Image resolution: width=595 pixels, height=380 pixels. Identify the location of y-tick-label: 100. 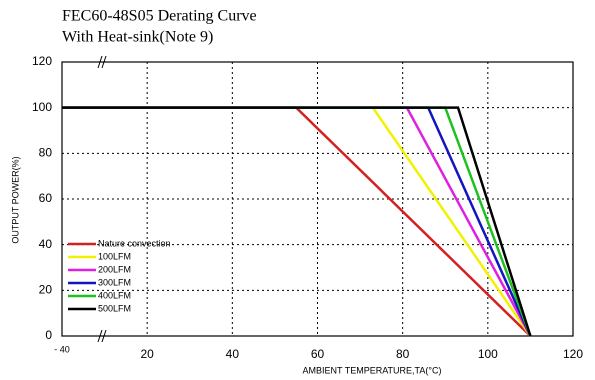
(42, 107).